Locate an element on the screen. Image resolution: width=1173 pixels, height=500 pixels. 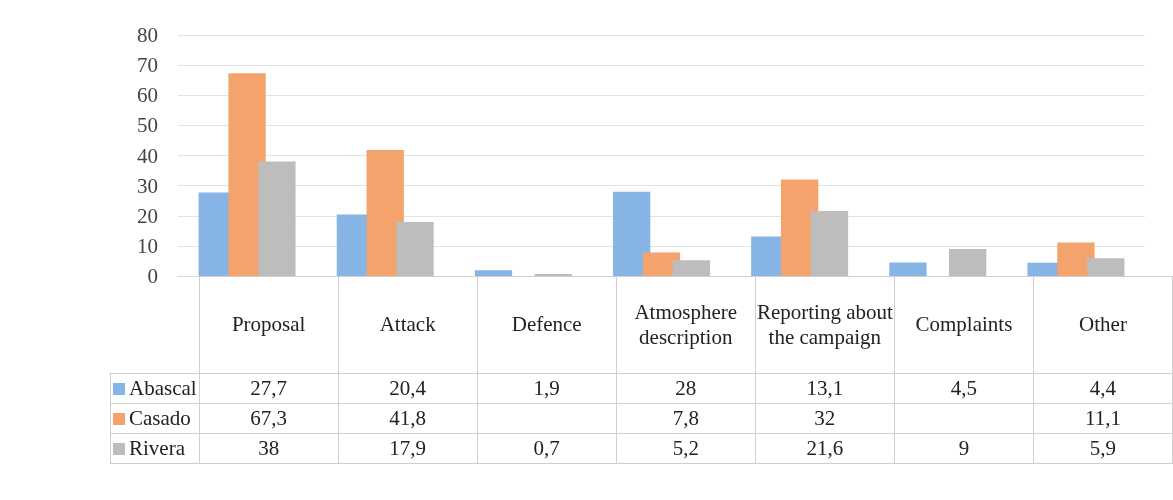
data-label: 20,4 is located at coordinates (408, 388).